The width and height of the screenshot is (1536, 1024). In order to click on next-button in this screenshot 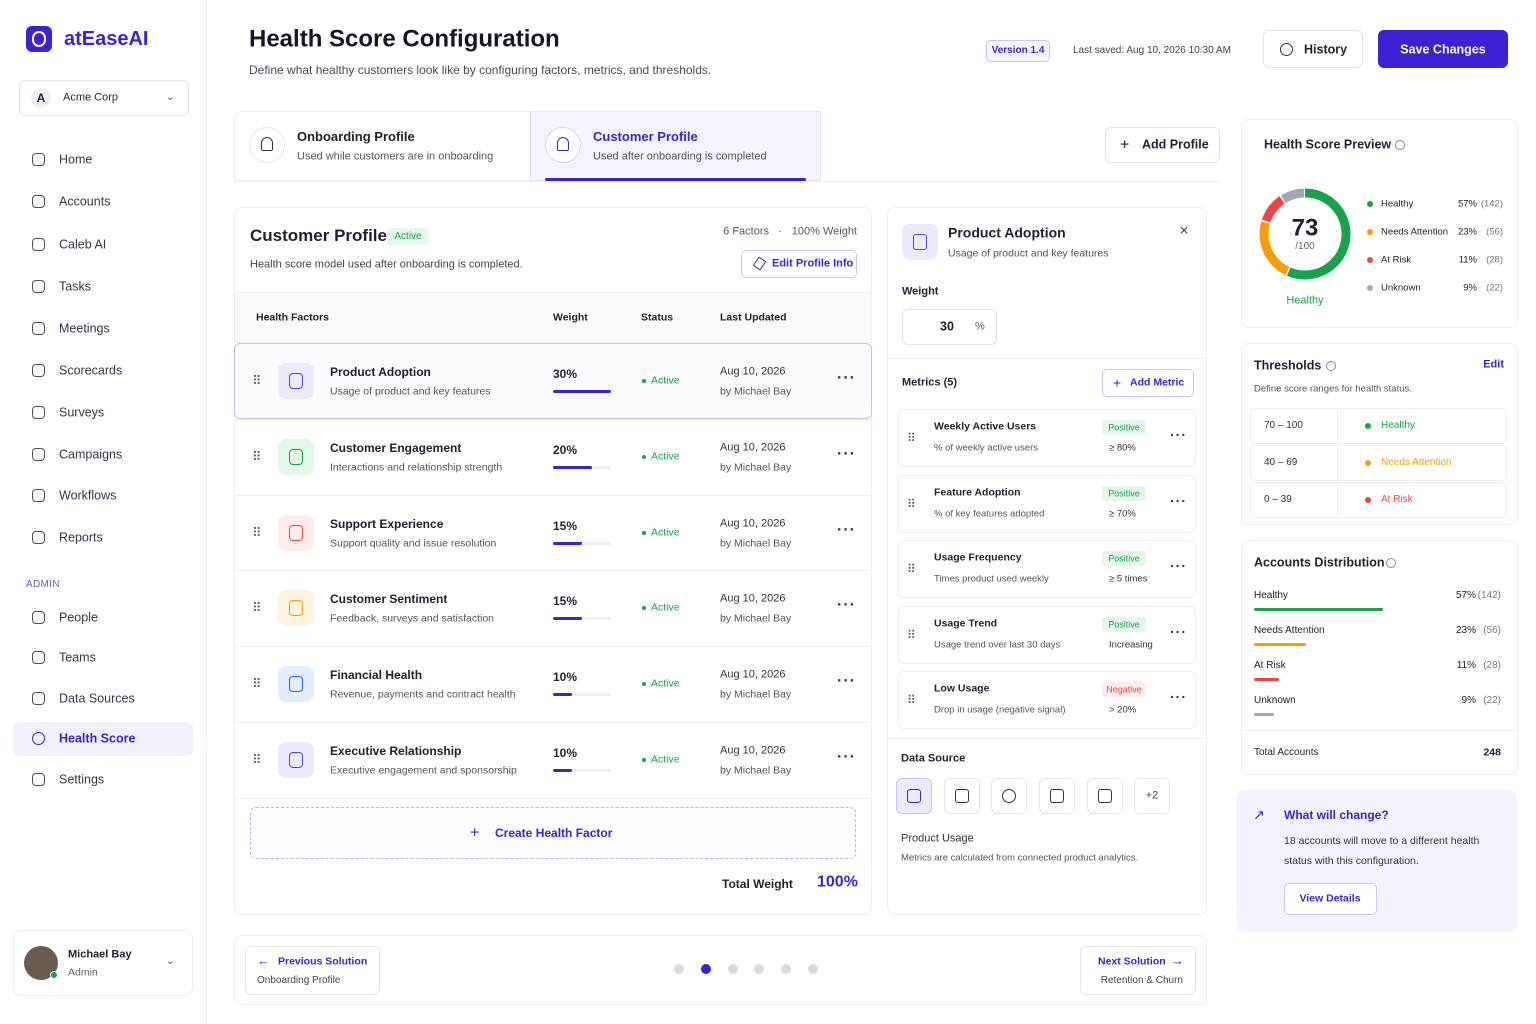, I will do `click(1138, 970)`.